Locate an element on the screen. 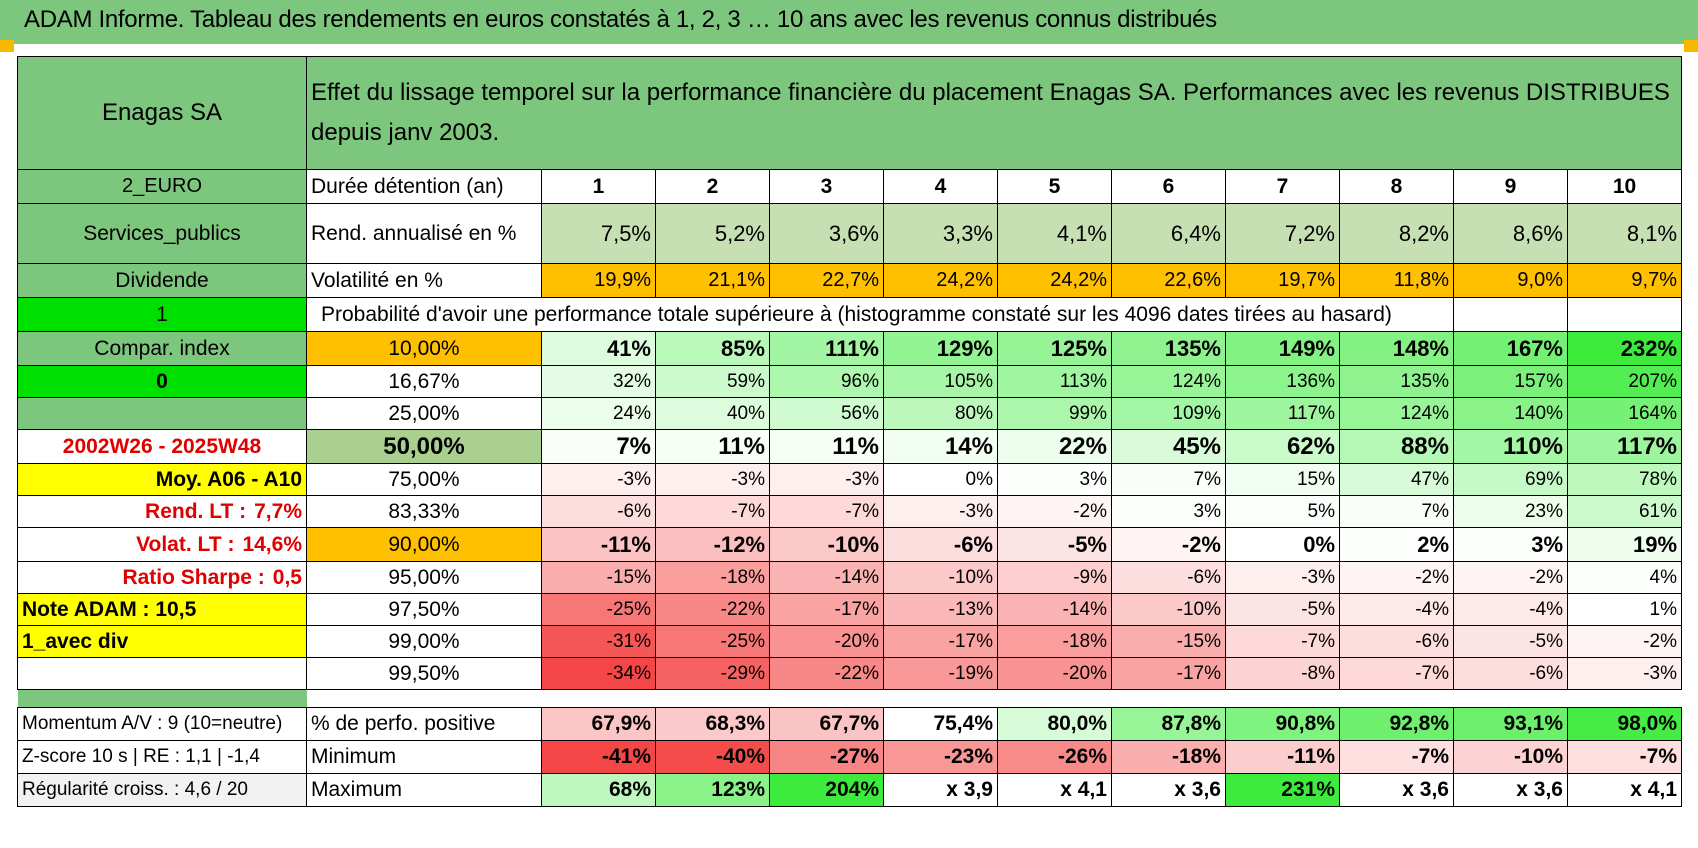 This screenshot has height=848, width=1698. duration-cell: 7 is located at coordinates (1282, 186).